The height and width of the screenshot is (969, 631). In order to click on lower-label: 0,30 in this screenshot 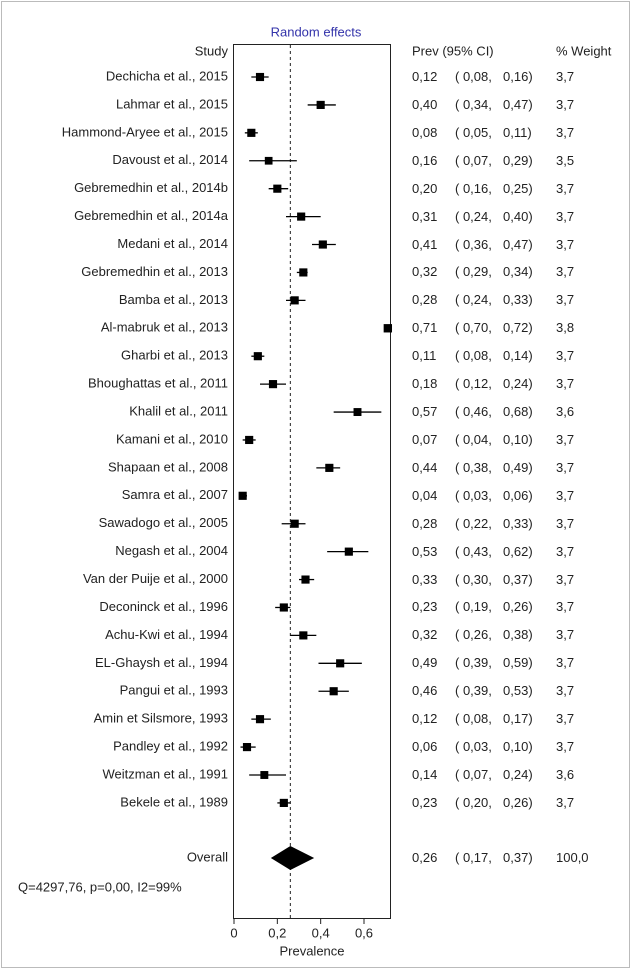, I will do `click(473, 580)`.